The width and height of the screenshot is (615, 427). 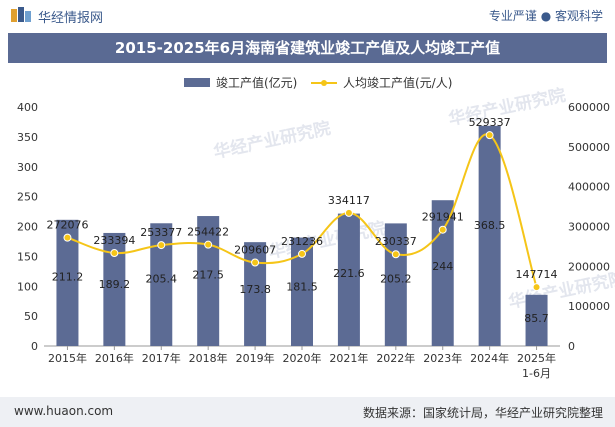 I want to click on y-left-tick-label: 300, so click(x=27, y=167).